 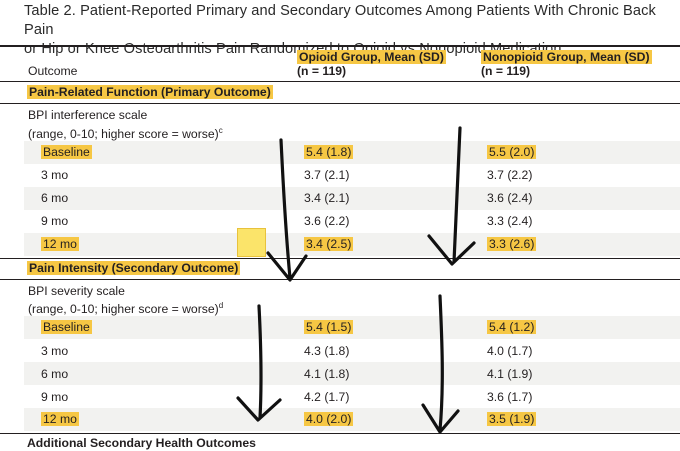 What do you see at coordinates (327, 198) in the screenshot?
I see `opioid-value: 3.4 (2.1)` at bounding box center [327, 198].